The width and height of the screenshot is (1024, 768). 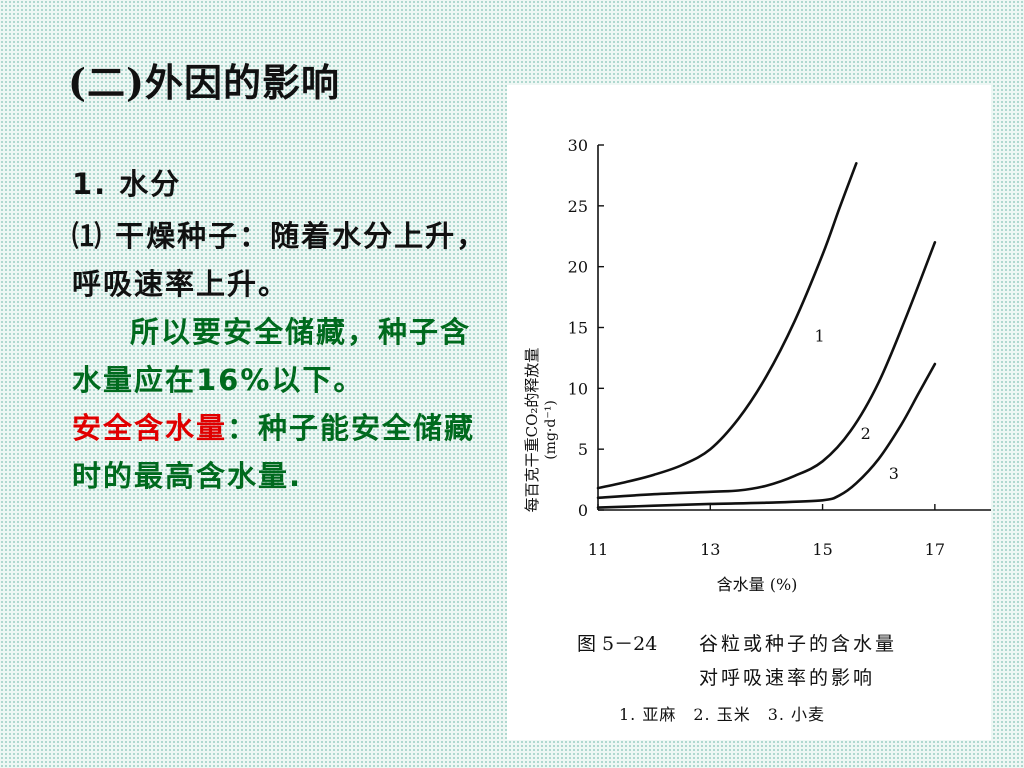 What do you see at coordinates (578, 328) in the screenshot?
I see `y-tick-label: 15` at bounding box center [578, 328].